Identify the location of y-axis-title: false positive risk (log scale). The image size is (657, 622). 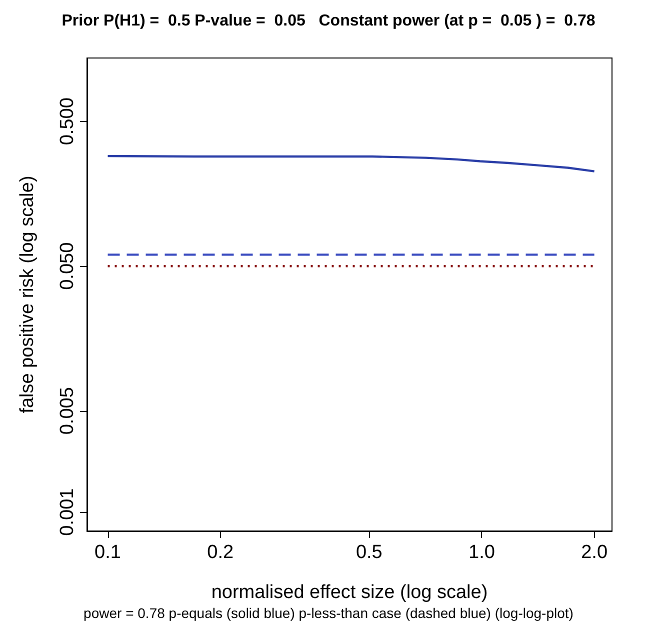
(27, 295).